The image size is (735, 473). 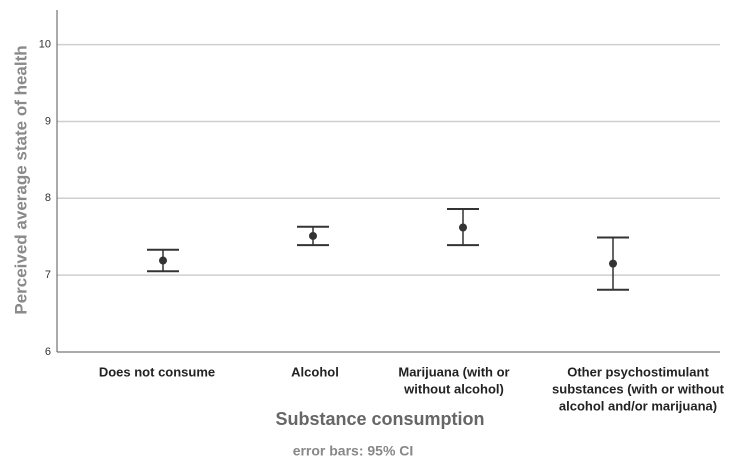 I want to click on x-tick-label: Other psychostimulant, so click(x=638, y=371).